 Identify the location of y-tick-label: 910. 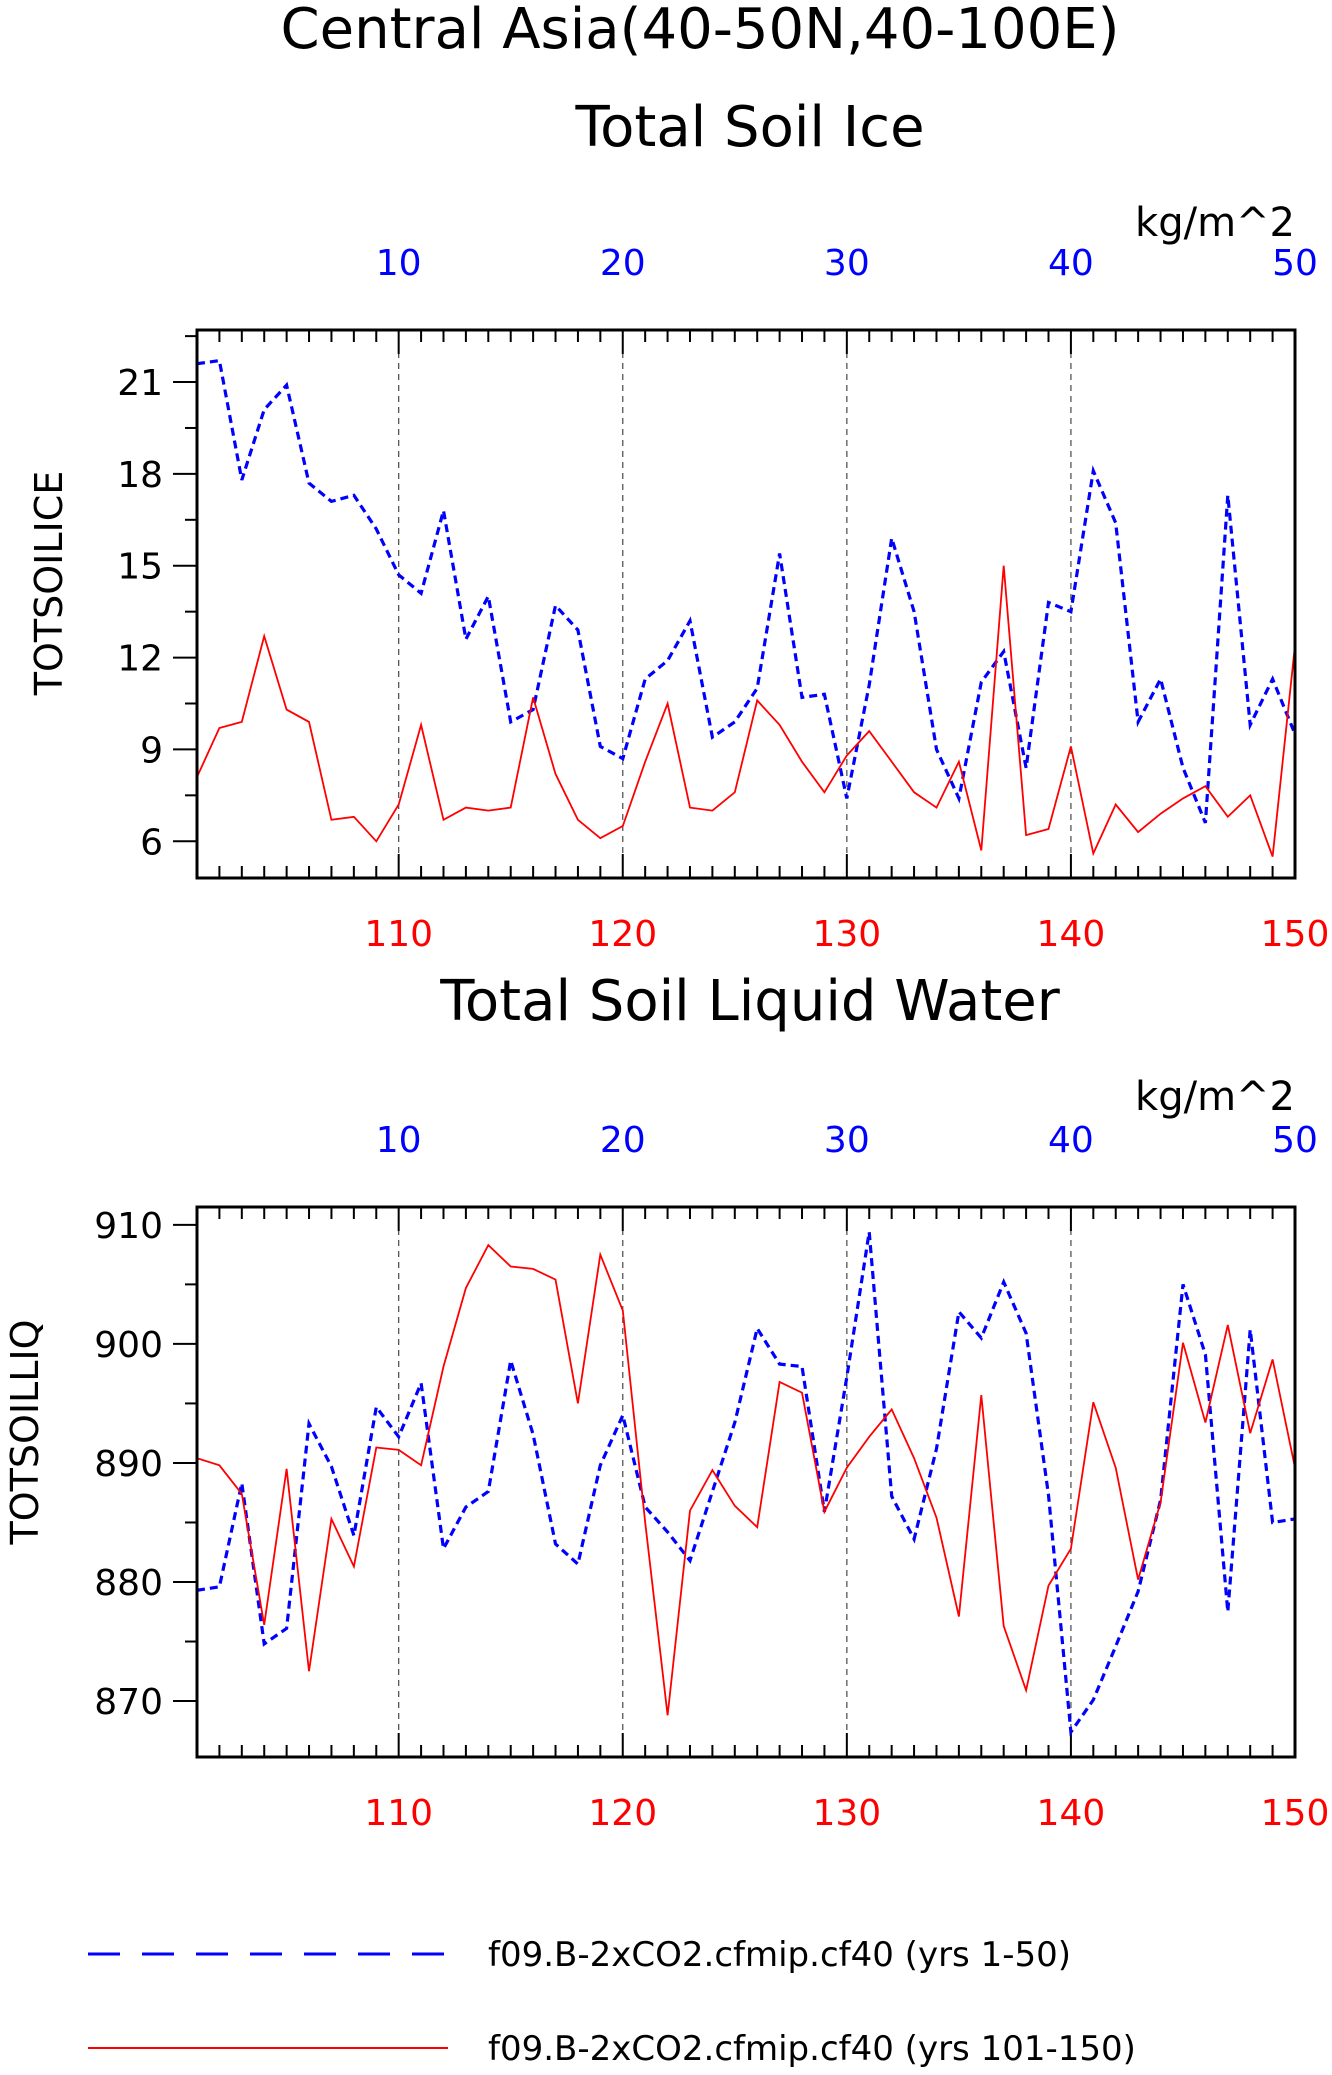
(128, 1226).